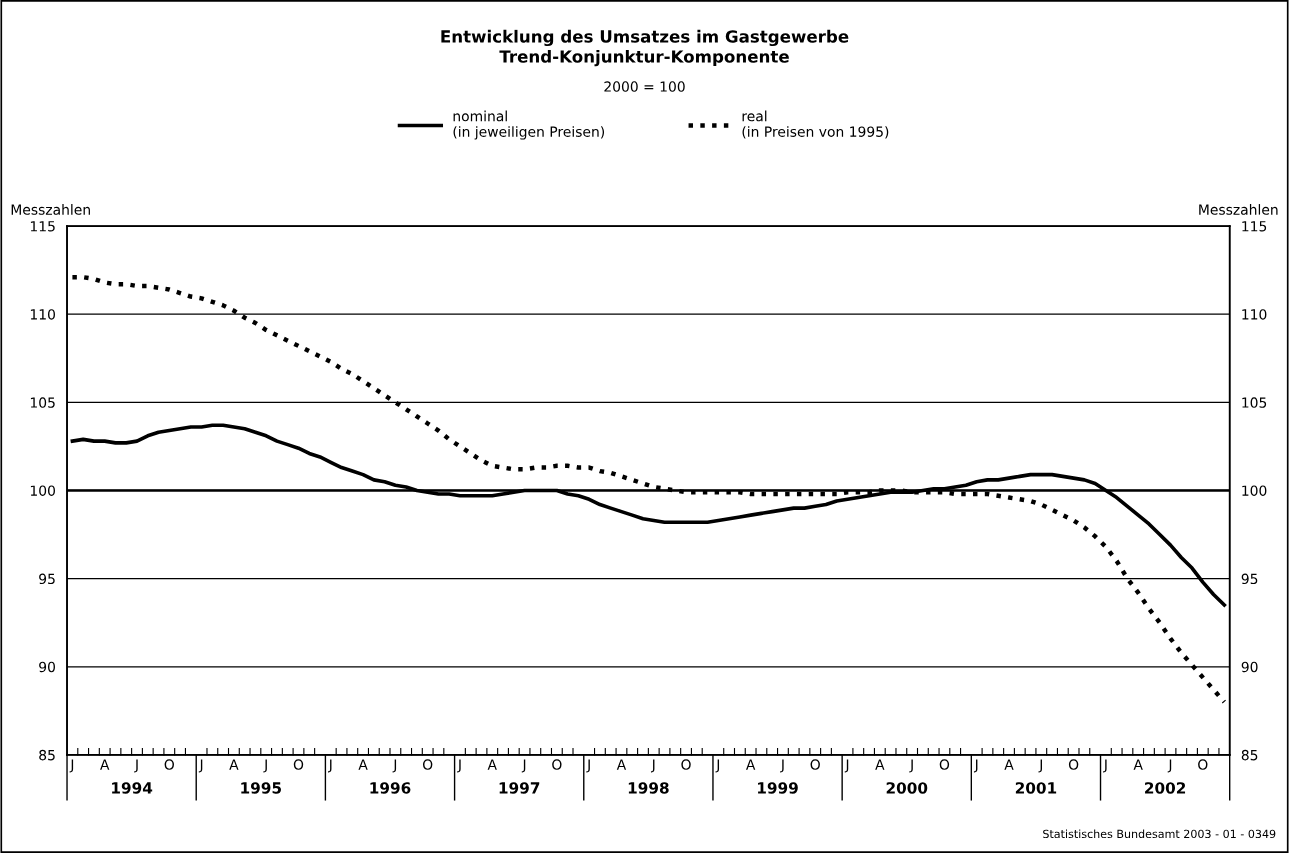  What do you see at coordinates (519, 788) in the screenshot?
I see `text: 1997` at bounding box center [519, 788].